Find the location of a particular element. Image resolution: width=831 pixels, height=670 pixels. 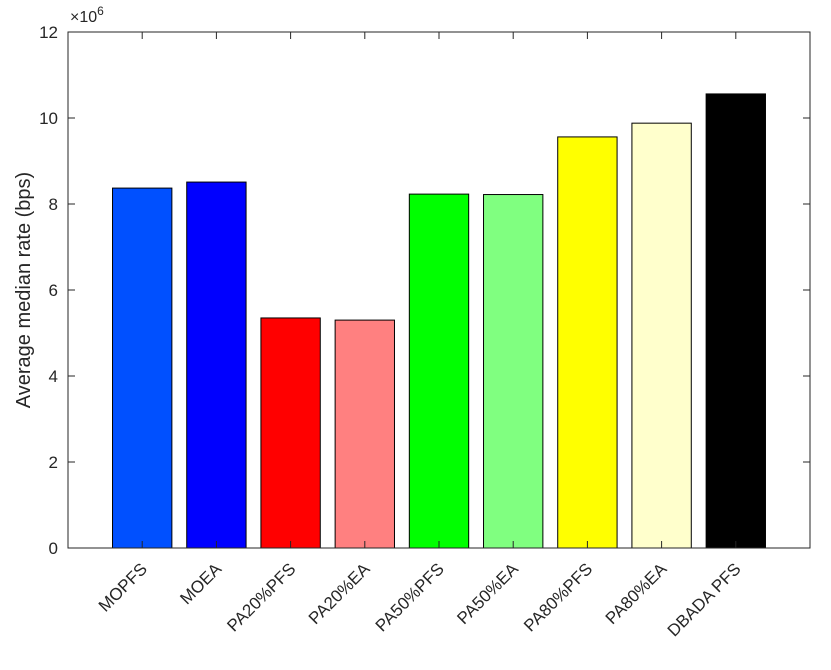

y-axis-label: Average median rate (bps) is located at coordinates (24, 290).